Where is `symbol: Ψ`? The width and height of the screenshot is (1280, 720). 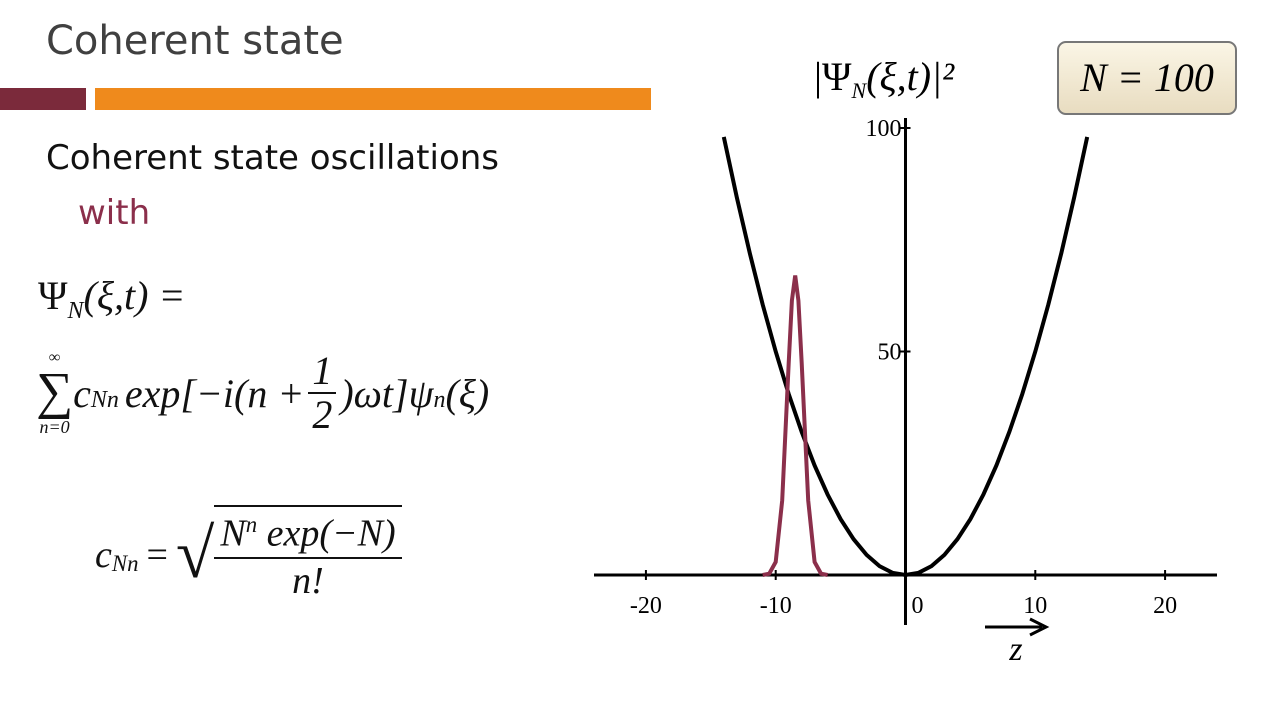 symbol: Ψ is located at coordinates (53, 295).